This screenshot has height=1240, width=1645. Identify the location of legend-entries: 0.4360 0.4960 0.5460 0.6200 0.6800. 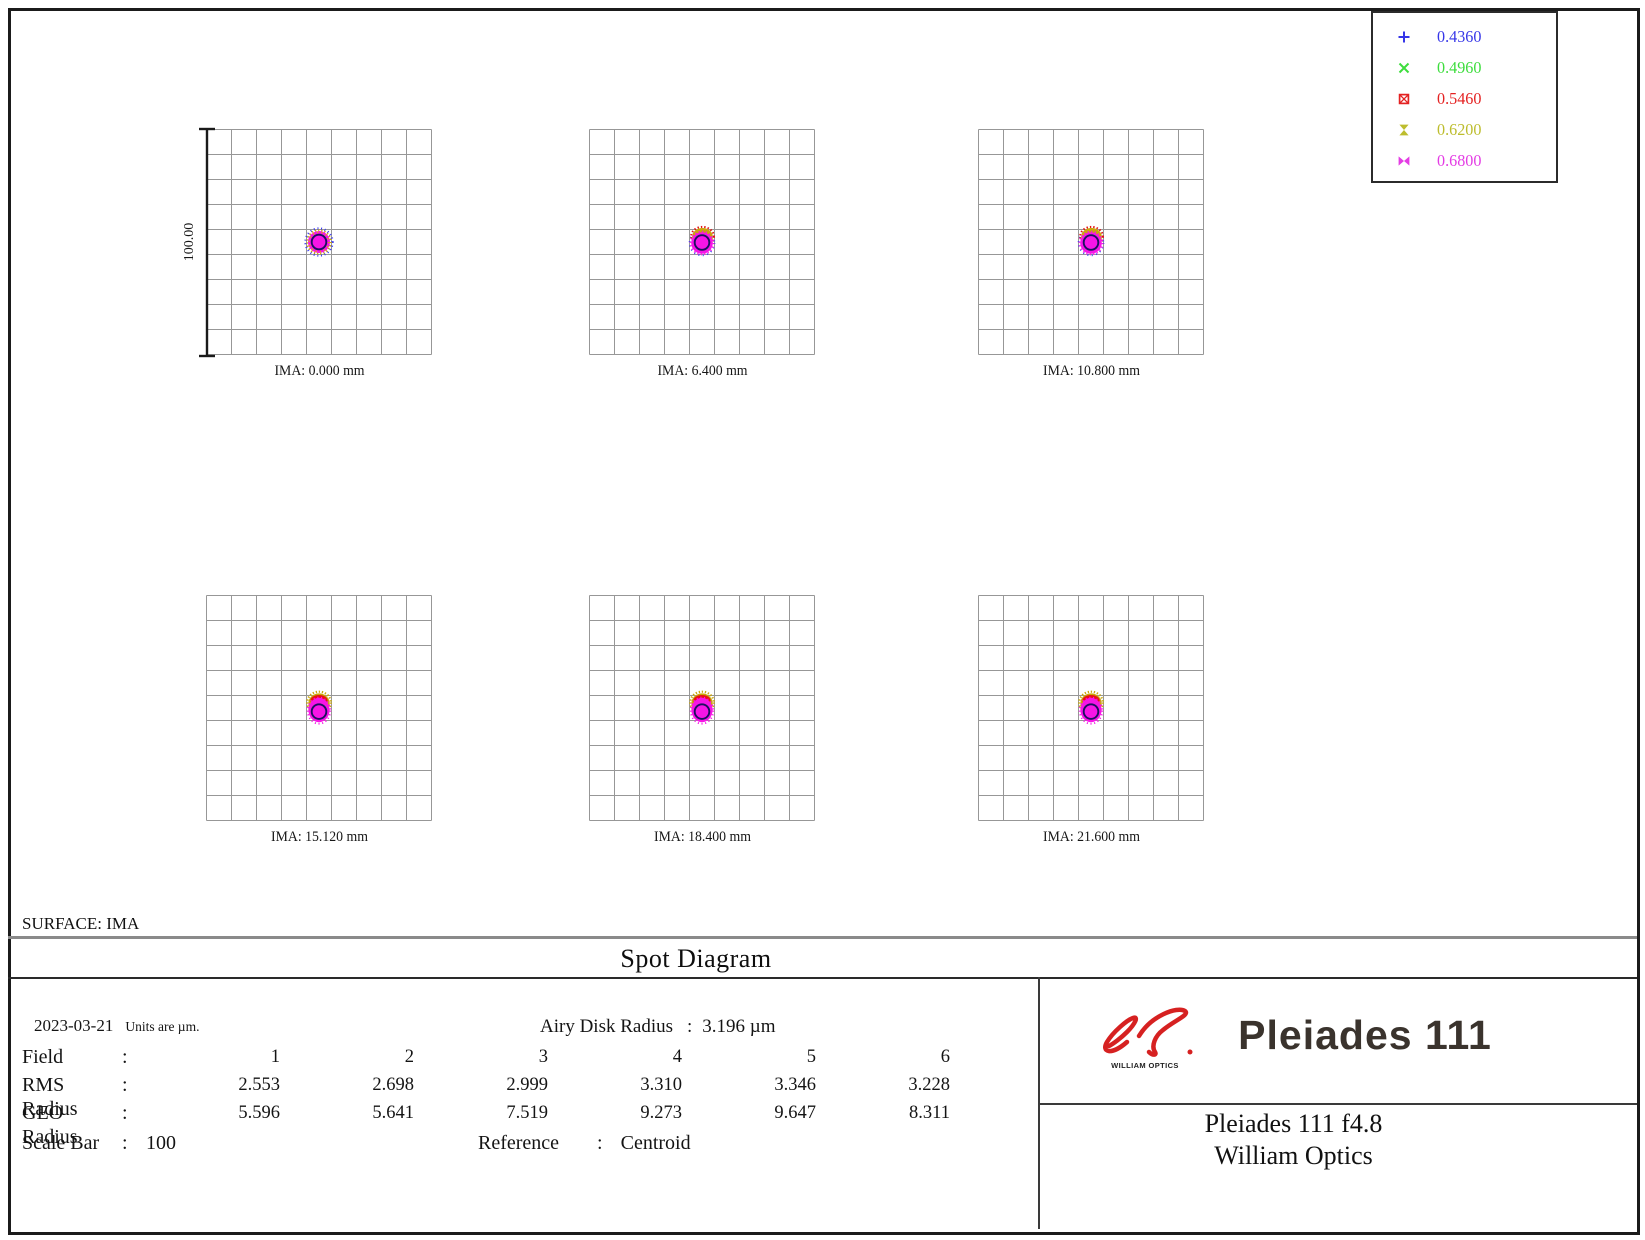
(1464, 98).